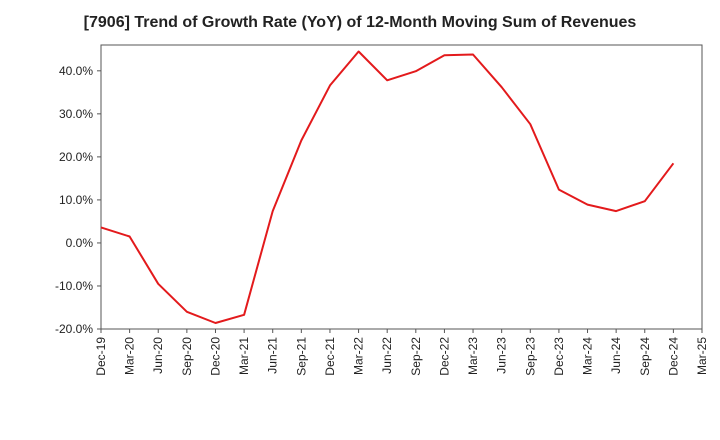  What do you see at coordinates (473, 356) in the screenshot?
I see `x-tick-label: Mar-23` at bounding box center [473, 356].